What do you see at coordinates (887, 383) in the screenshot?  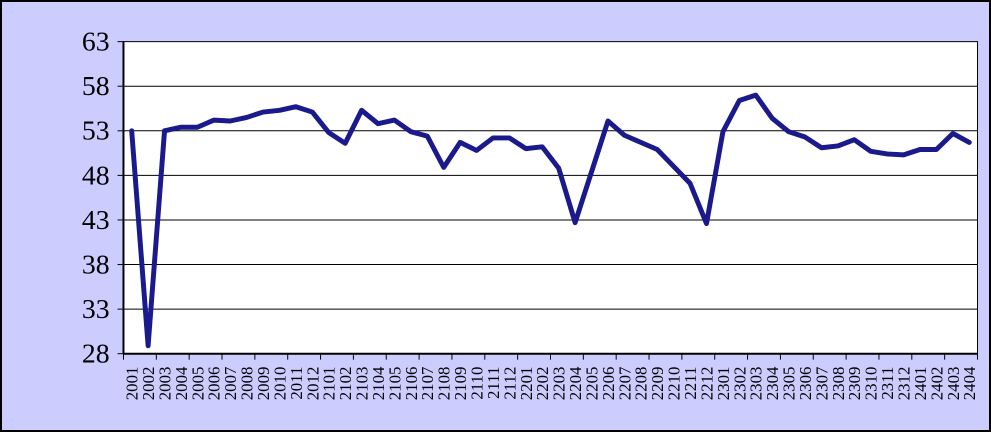 I see `x-axis-tick-label: 2311` at bounding box center [887, 383].